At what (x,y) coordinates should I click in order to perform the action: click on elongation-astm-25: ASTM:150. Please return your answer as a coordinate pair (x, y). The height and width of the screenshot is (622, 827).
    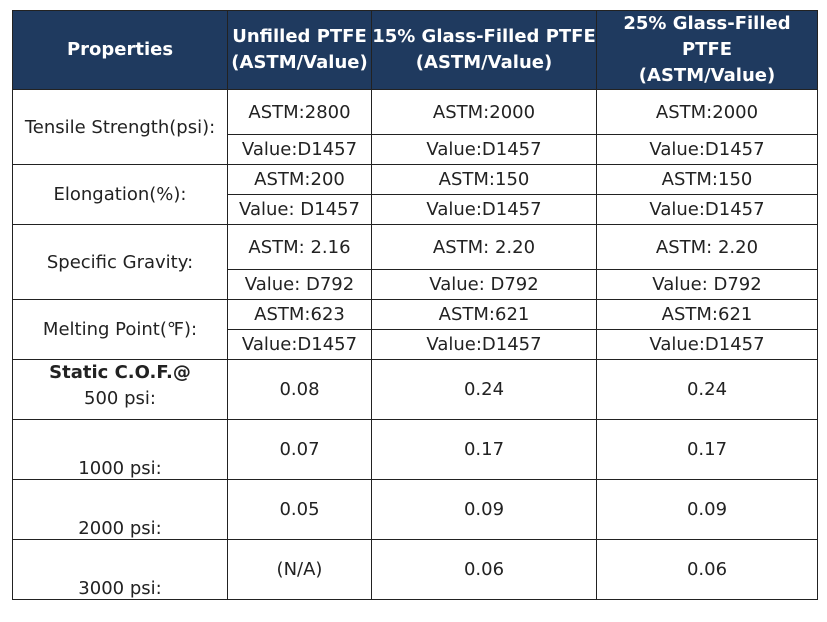
    Looking at the image, I should click on (707, 179).